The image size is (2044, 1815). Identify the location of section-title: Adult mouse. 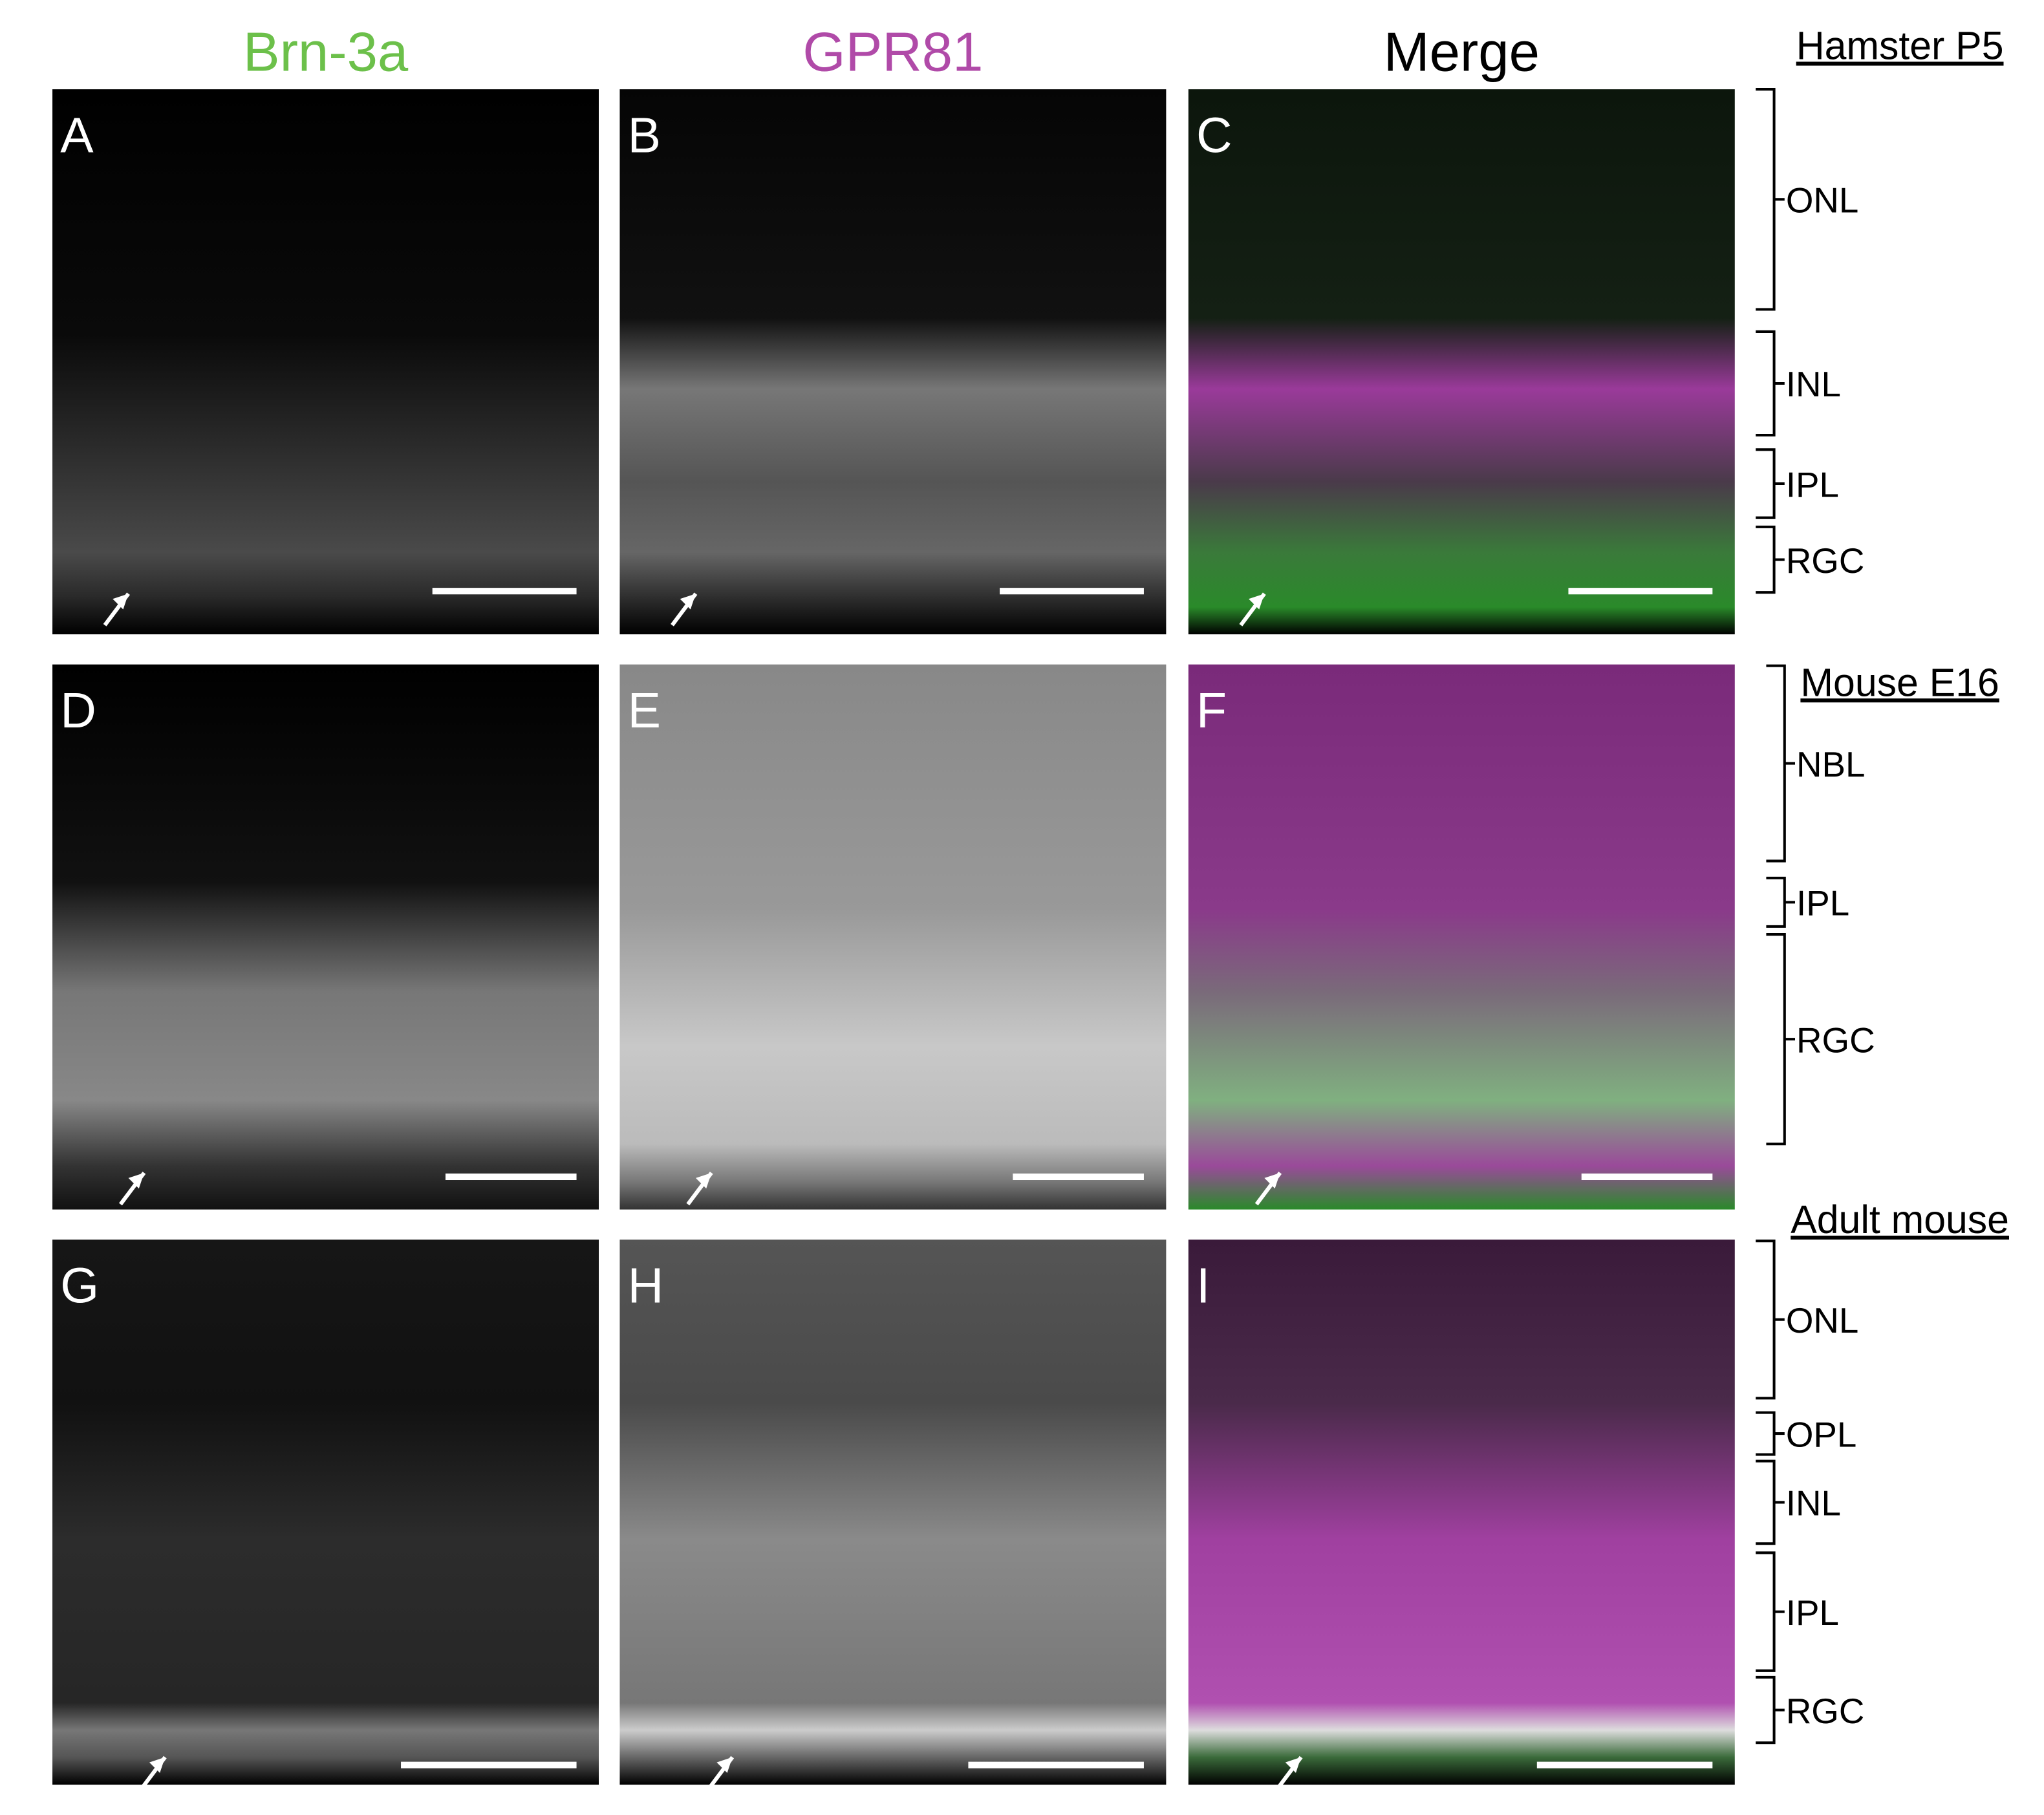
(1900, 1219).